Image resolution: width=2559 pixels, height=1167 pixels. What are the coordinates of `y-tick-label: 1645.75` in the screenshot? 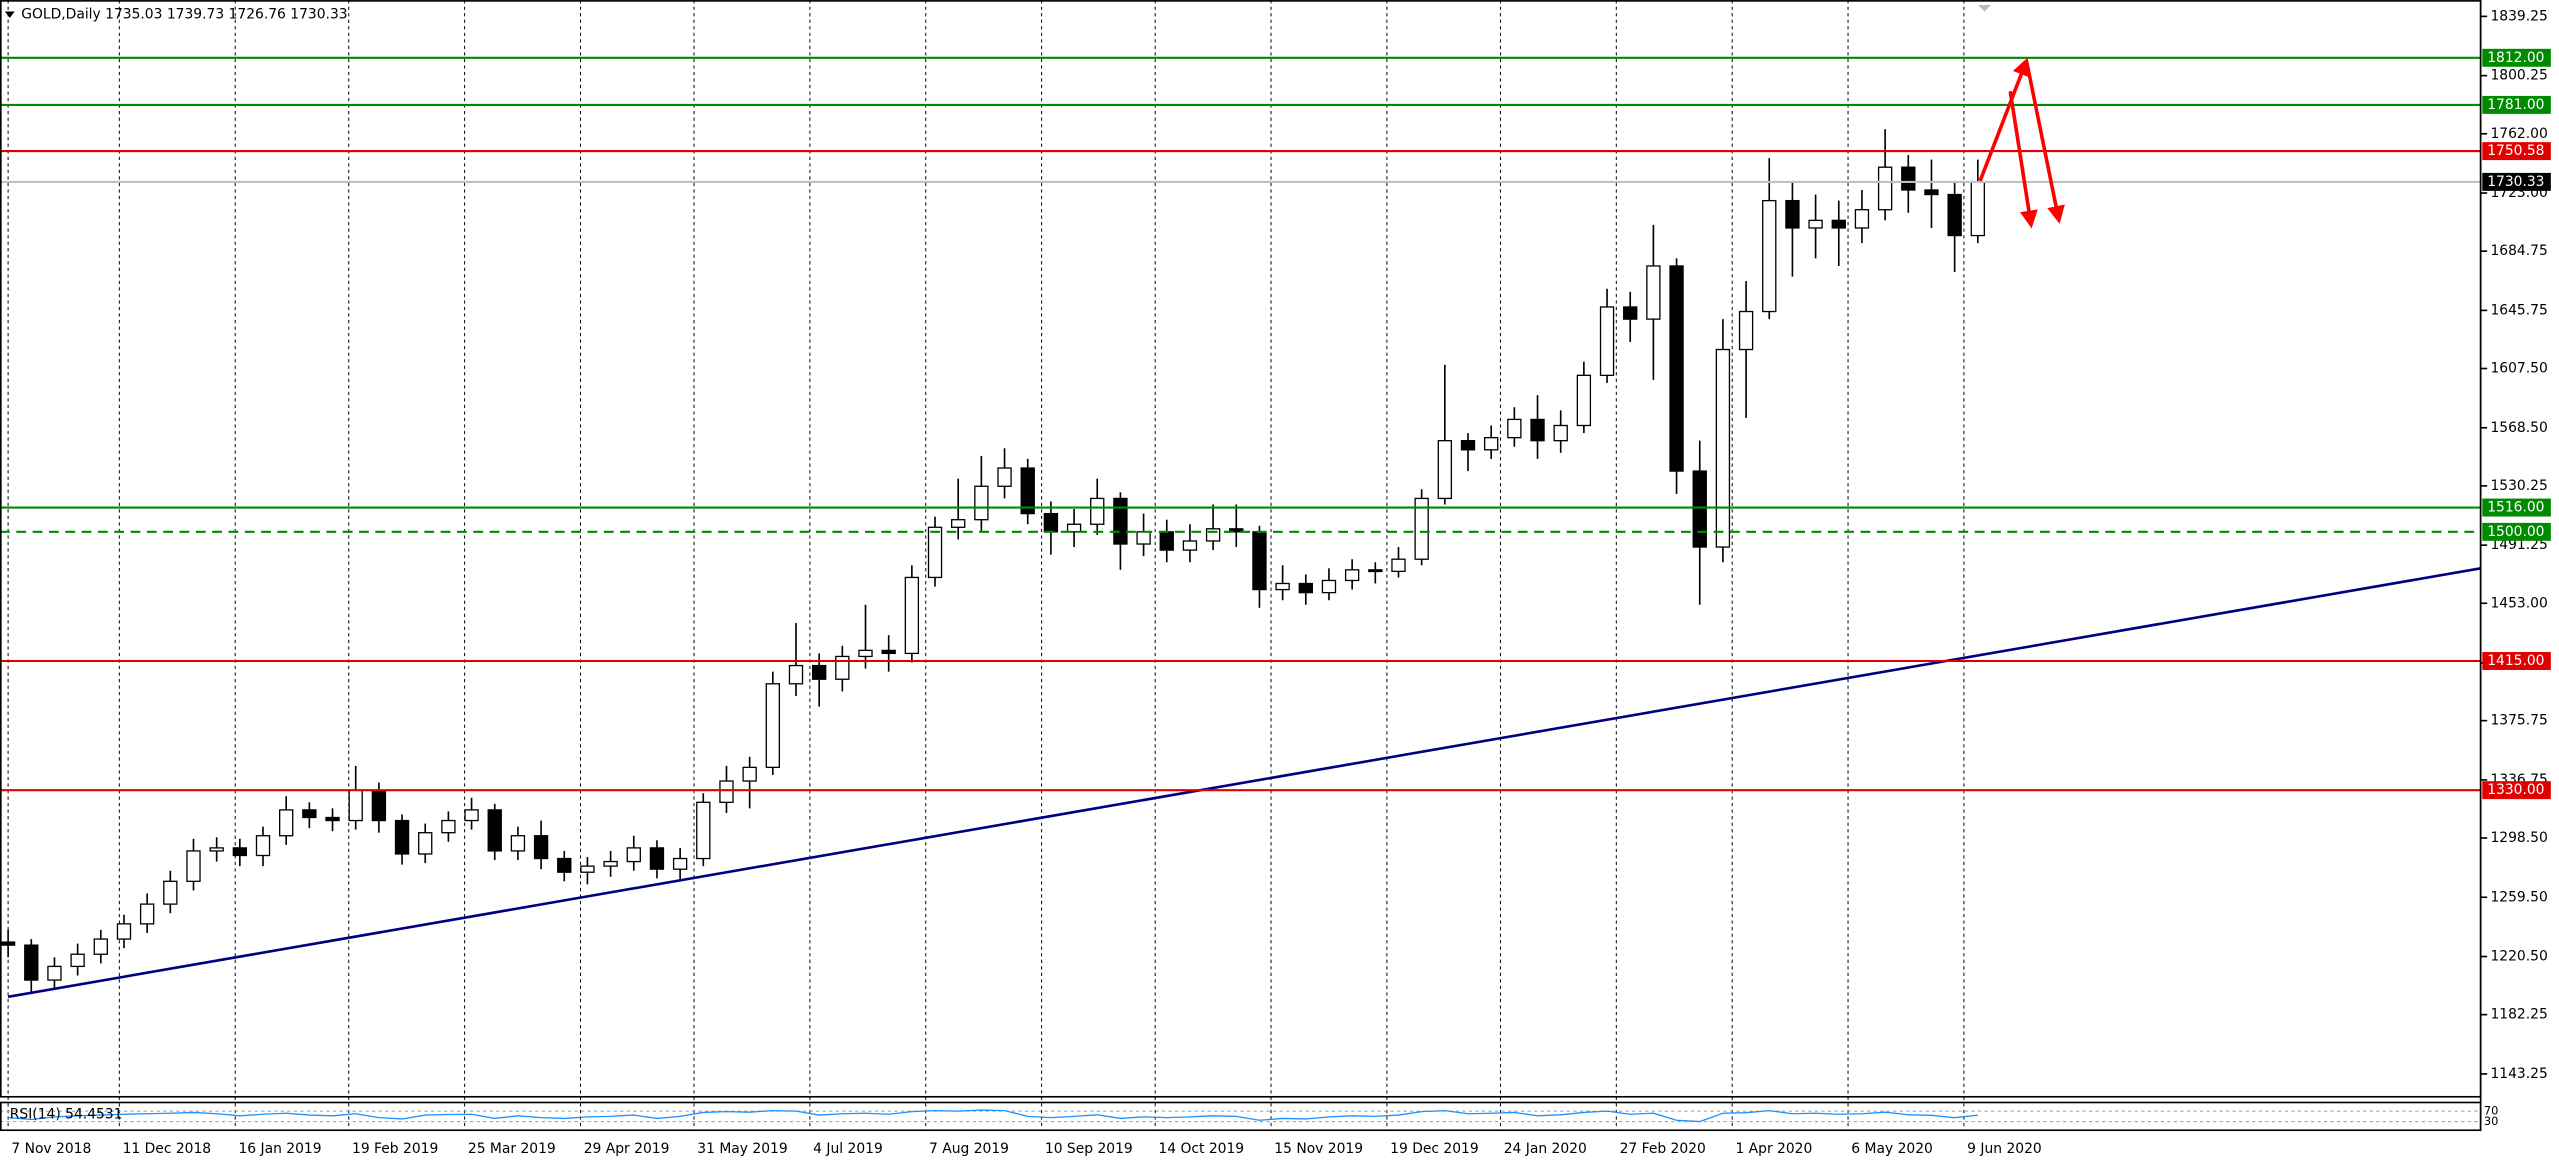 It's located at (2518, 310).